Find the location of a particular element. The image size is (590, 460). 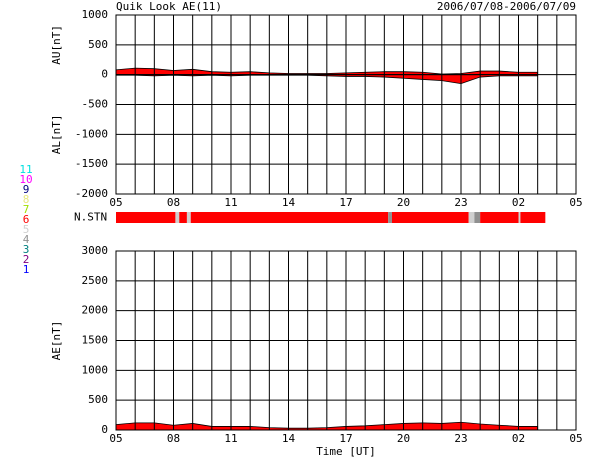

x-axis-label: Time [UT] is located at coordinates (346, 451).